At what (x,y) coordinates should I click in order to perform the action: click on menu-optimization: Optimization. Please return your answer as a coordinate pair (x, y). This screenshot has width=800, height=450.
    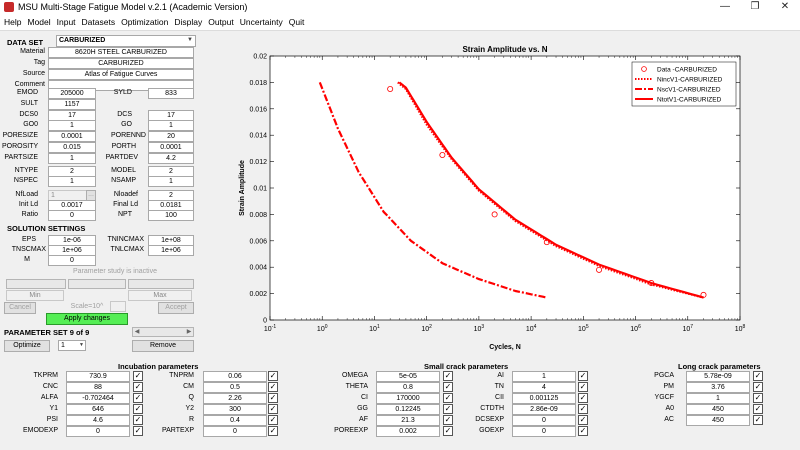
    Looking at the image, I should click on (145, 22).